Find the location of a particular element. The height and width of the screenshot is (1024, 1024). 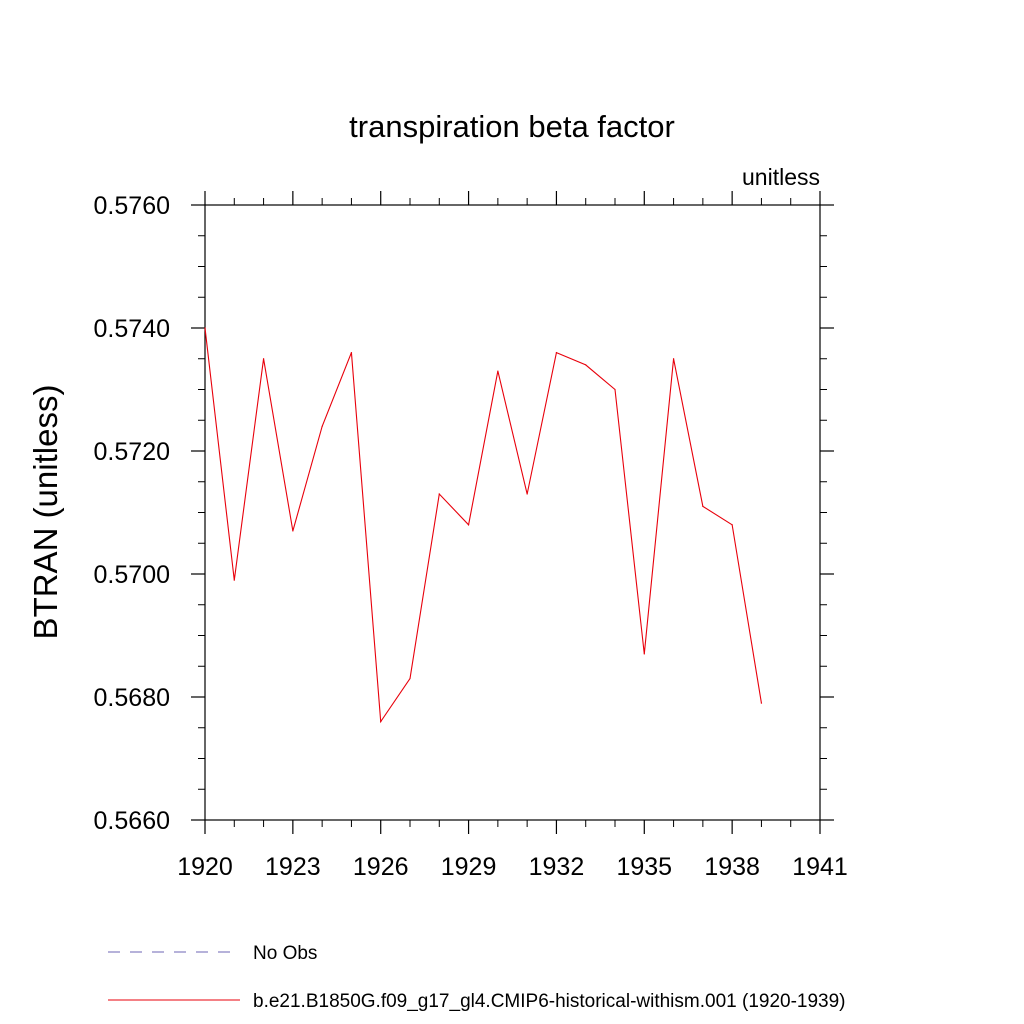

y-tick-label: 0.5760 is located at coordinates (132, 206).